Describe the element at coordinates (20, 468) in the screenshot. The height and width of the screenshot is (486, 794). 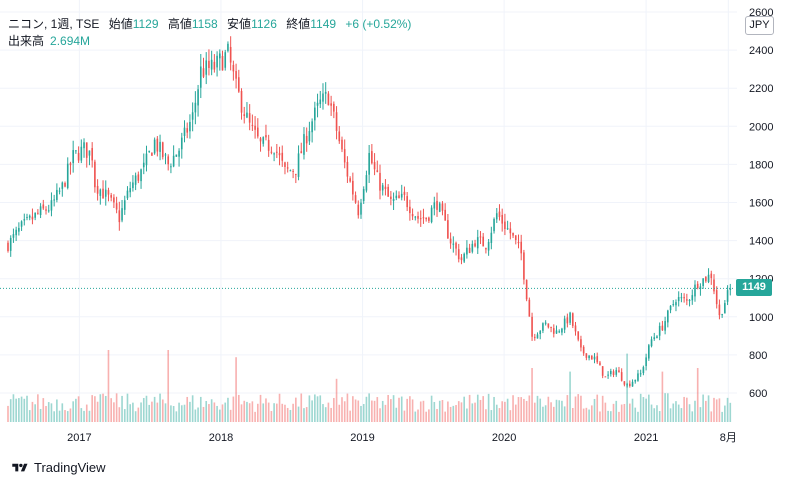
I see `tradingview-logo-icon` at that location.